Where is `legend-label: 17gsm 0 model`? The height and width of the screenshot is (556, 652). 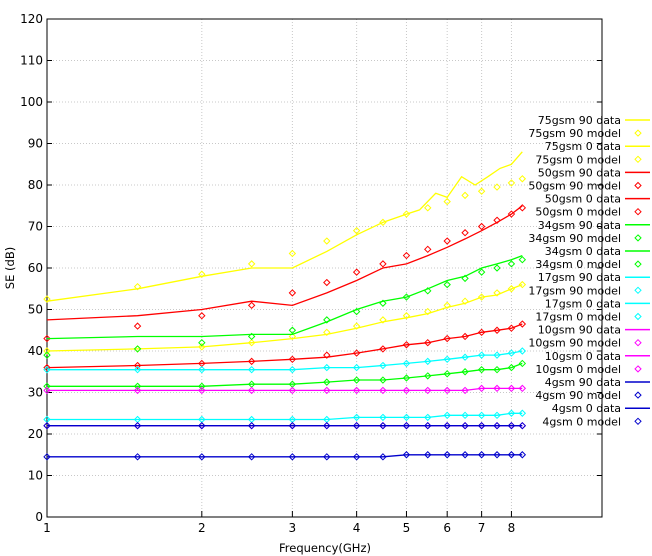
legend-label: 17gsm 0 model is located at coordinates (578, 317).